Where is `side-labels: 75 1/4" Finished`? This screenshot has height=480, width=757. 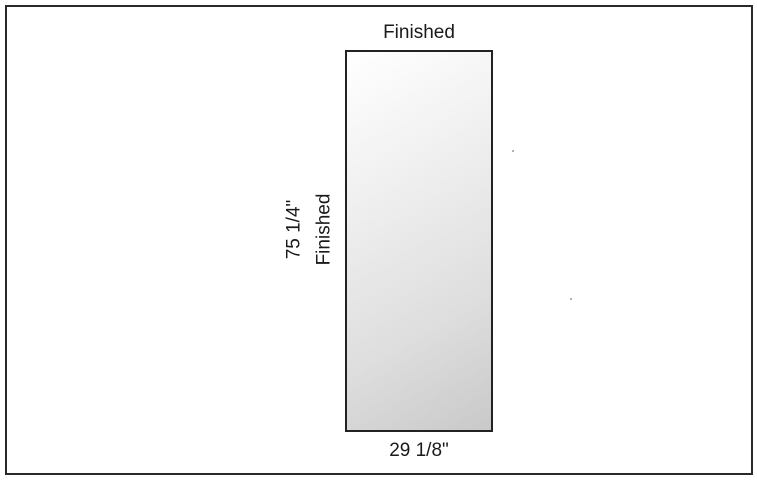 side-labels: 75 1/4" Finished is located at coordinates (306, 228).